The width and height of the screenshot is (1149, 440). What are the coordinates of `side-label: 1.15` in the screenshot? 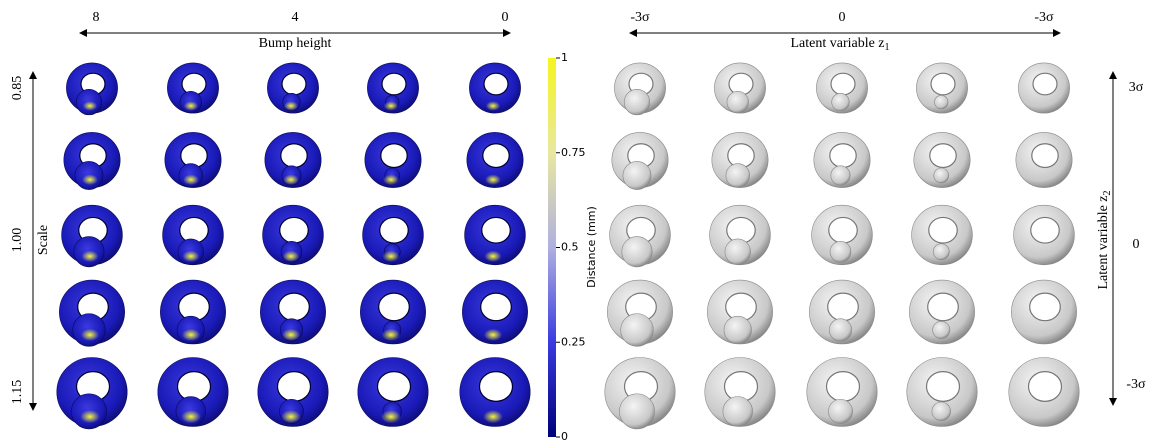 It's located at (17, 392).